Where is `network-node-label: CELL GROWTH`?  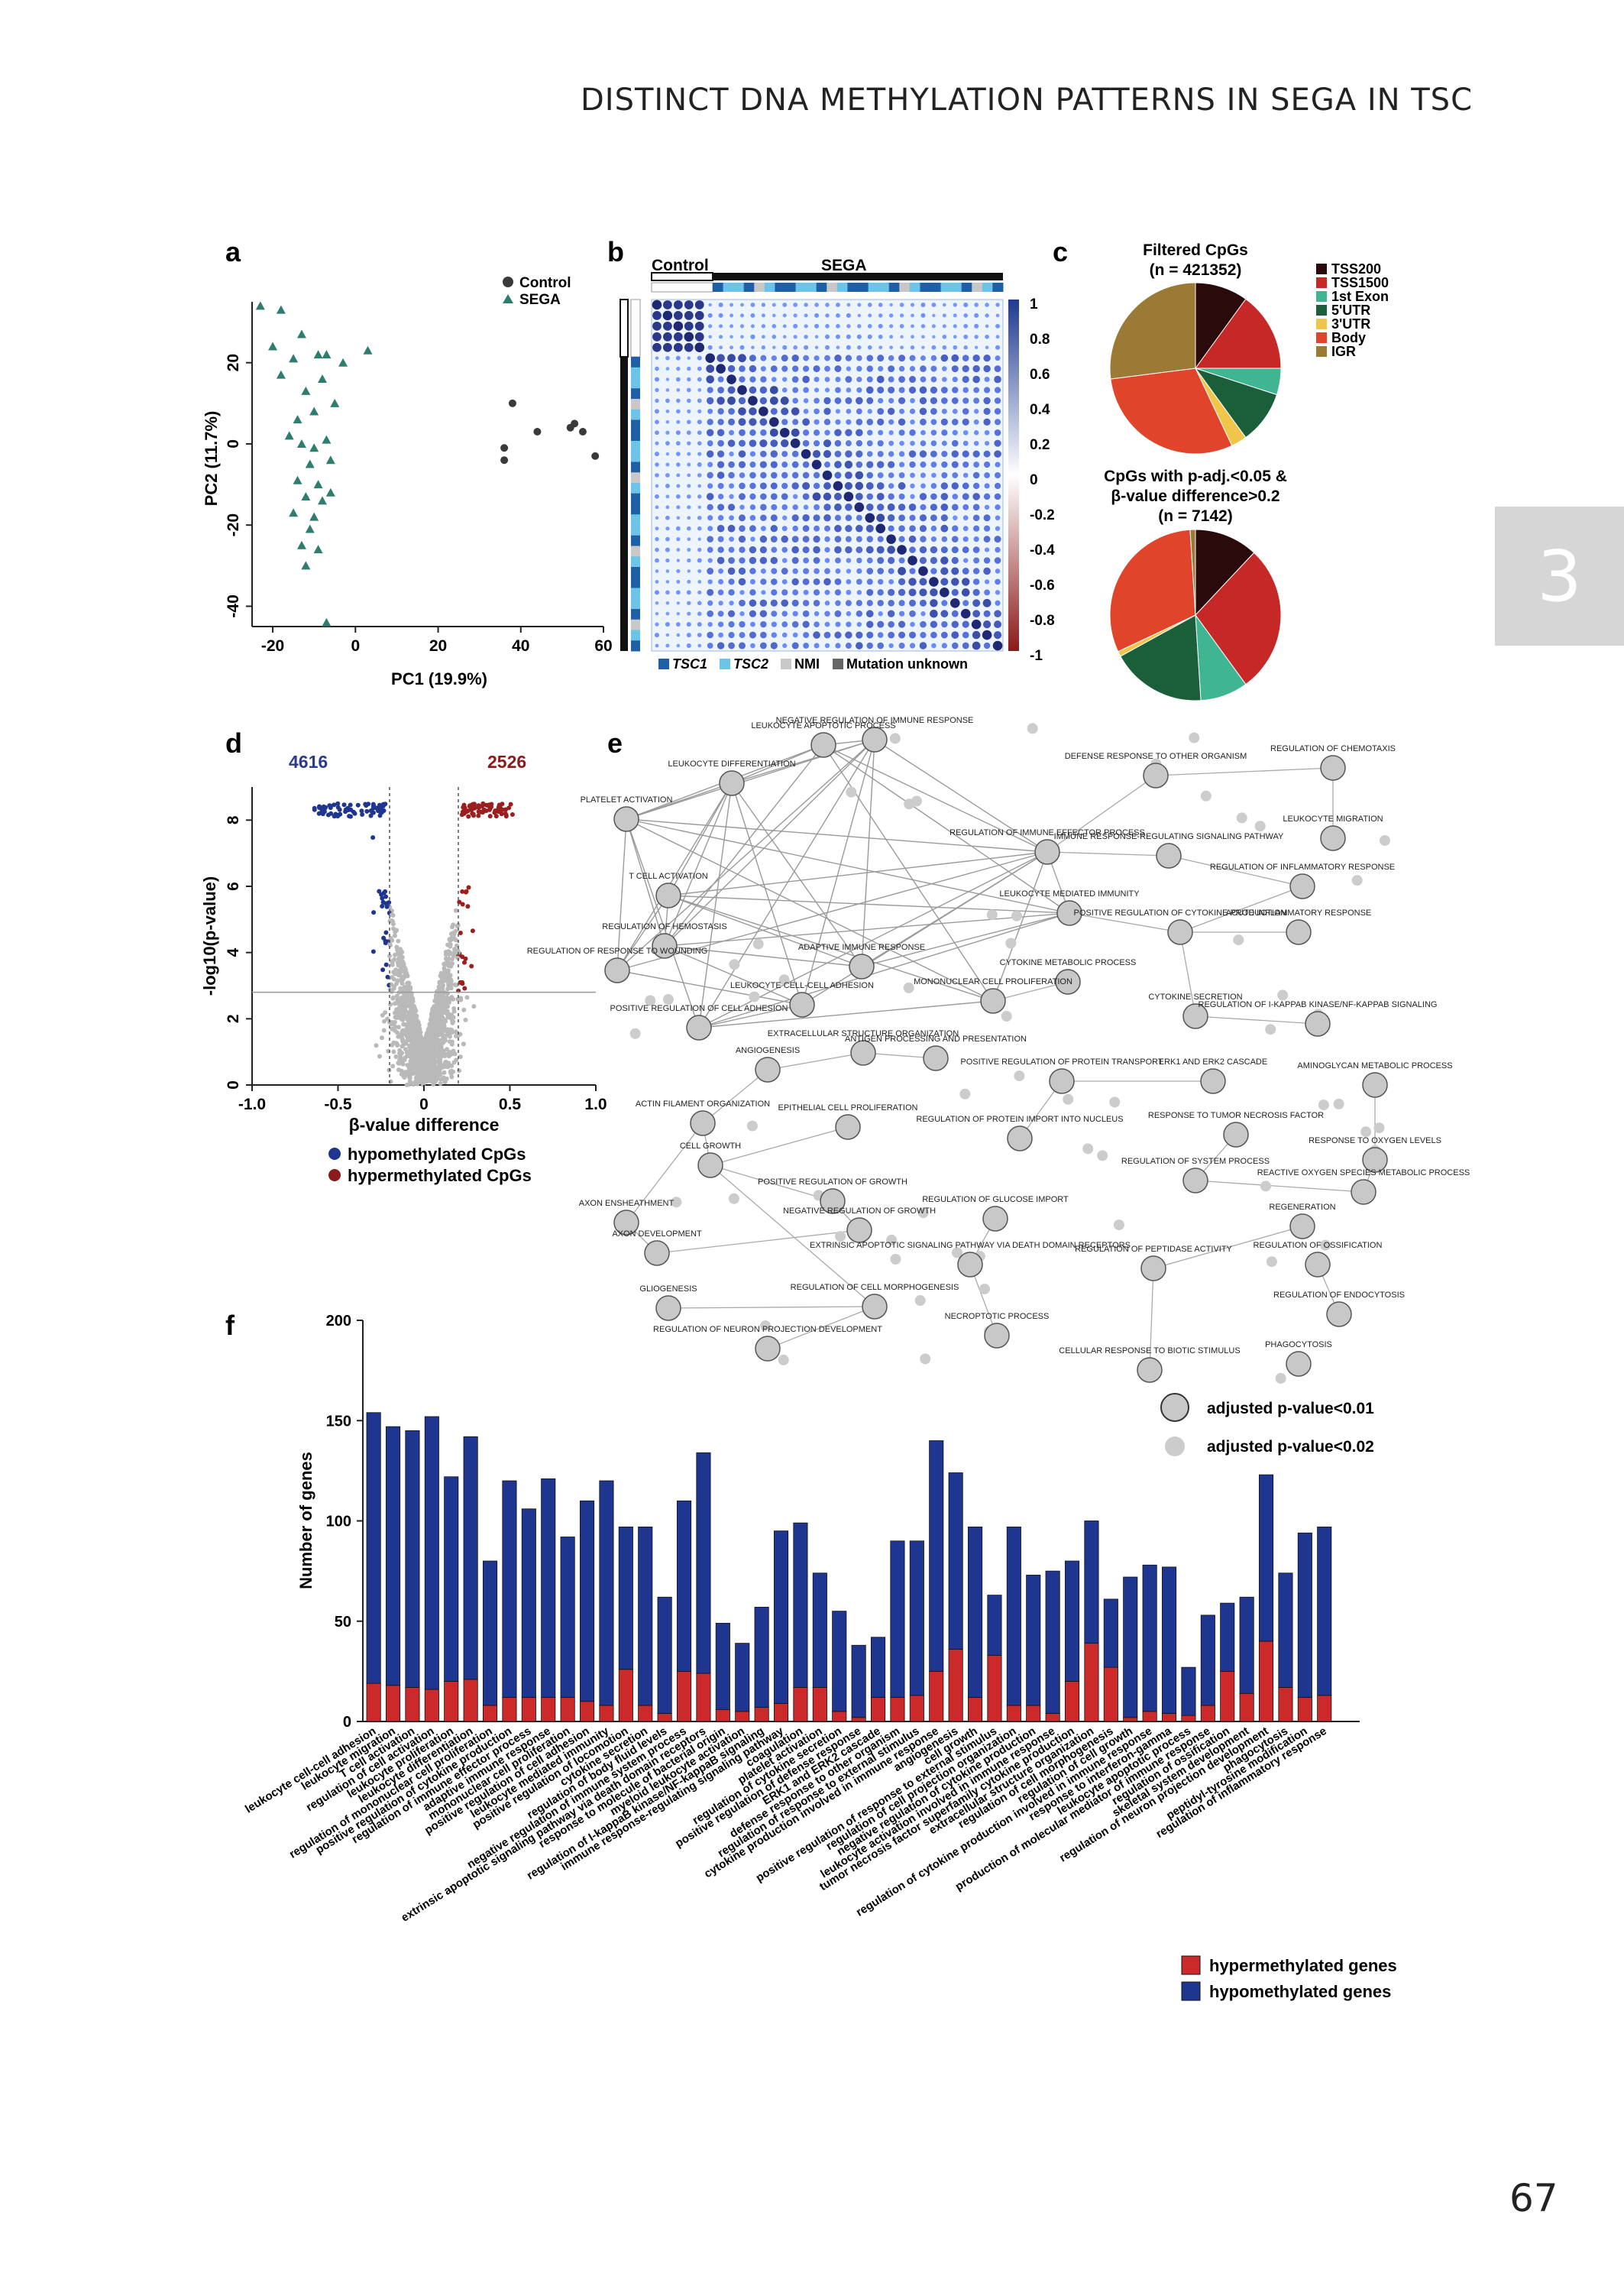 network-node-label: CELL GROWTH is located at coordinates (710, 1146).